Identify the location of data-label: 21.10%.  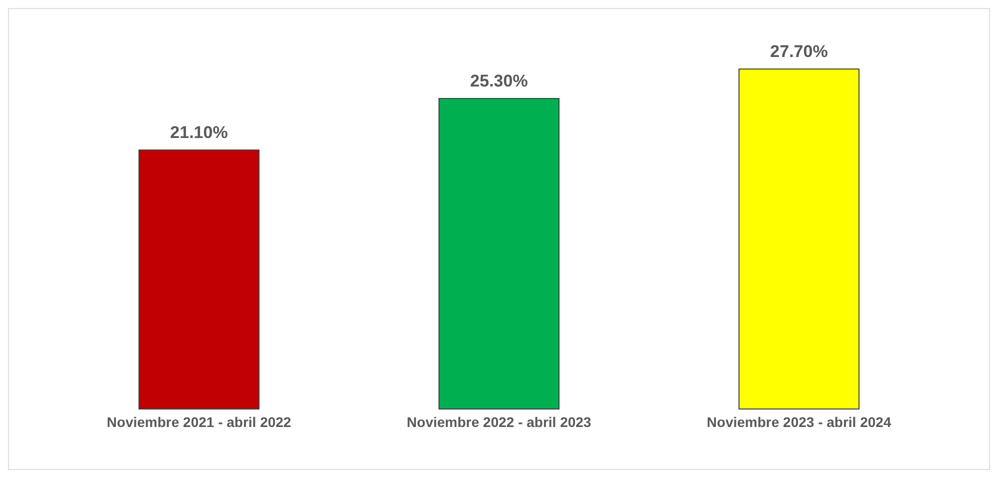
(199, 132).